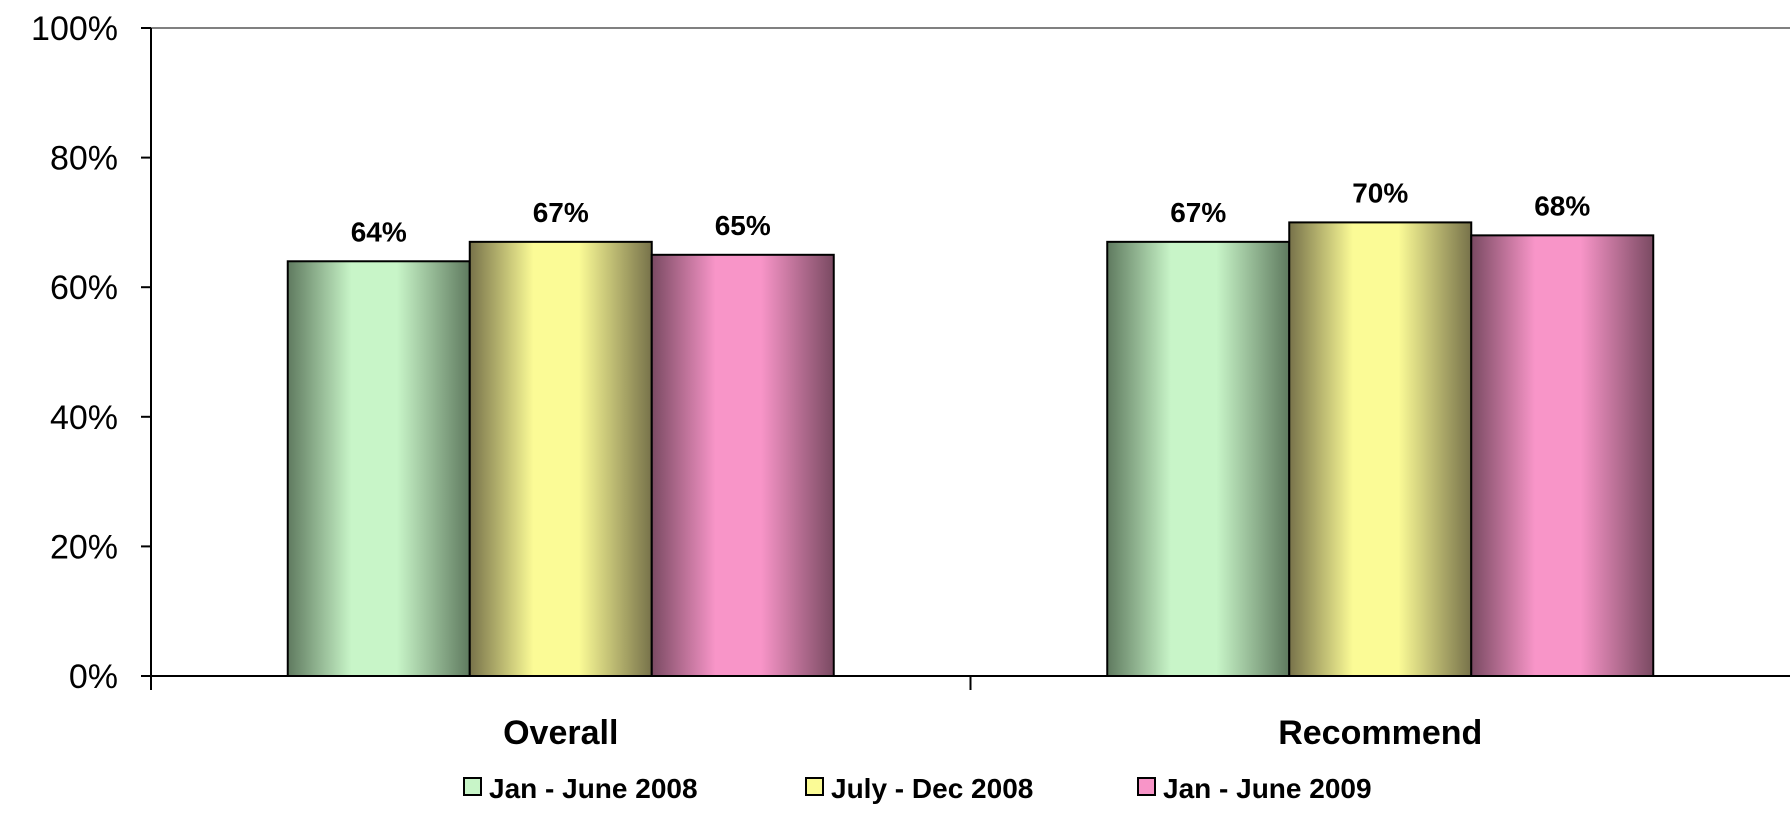 The image size is (1790, 813). What do you see at coordinates (84, 288) in the screenshot?
I see `y-tick-label: 60%` at bounding box center [84, 288].